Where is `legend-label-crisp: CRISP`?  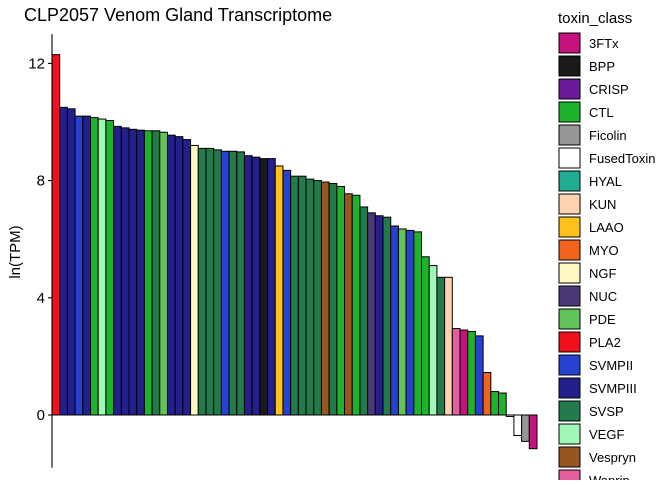
legend-label-crisp: CRISP is located at coordinates (609, 89).